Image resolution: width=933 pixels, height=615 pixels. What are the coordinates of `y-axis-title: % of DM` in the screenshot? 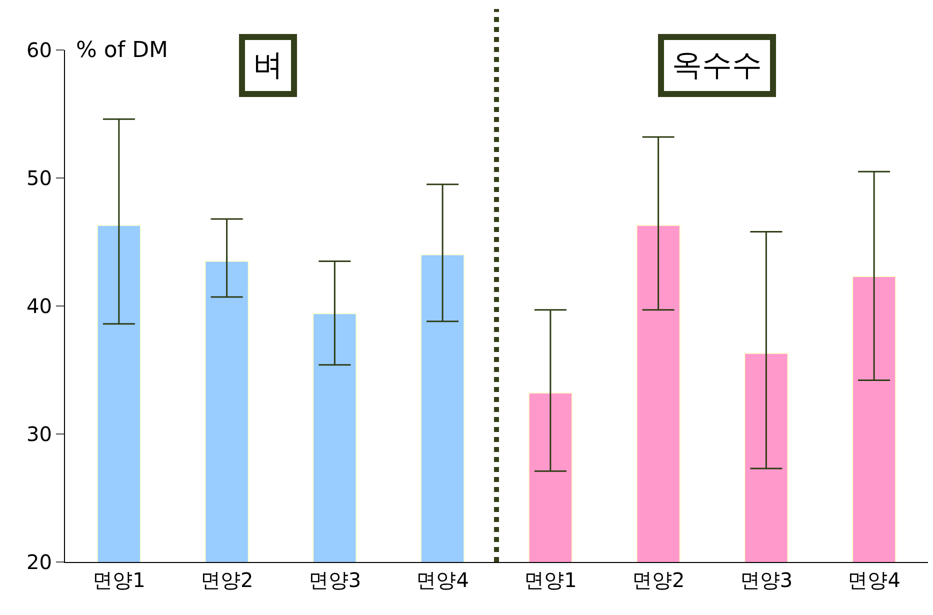 It's located at (122, 50).